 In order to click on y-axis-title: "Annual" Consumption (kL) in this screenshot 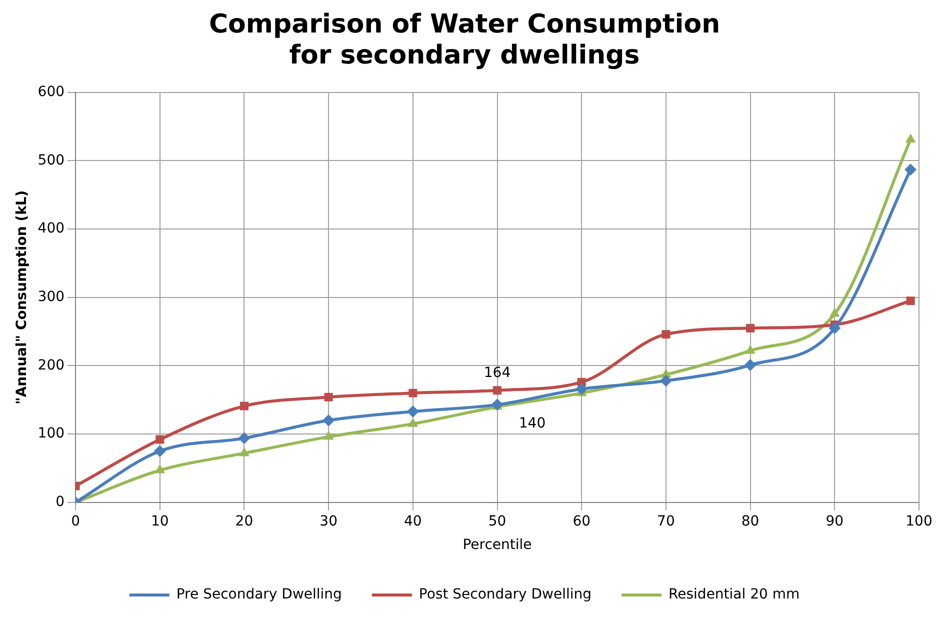, I will do `click(22, 297)`.